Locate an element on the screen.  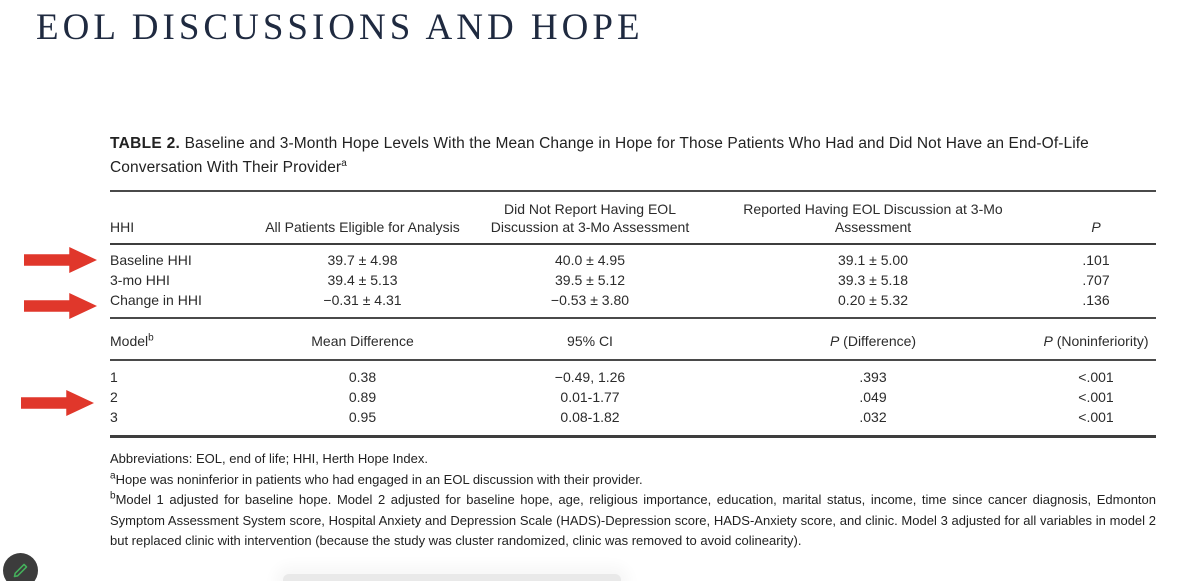
value-cell: 39.1 ± 5.00 is located at coordinates (873, 260).